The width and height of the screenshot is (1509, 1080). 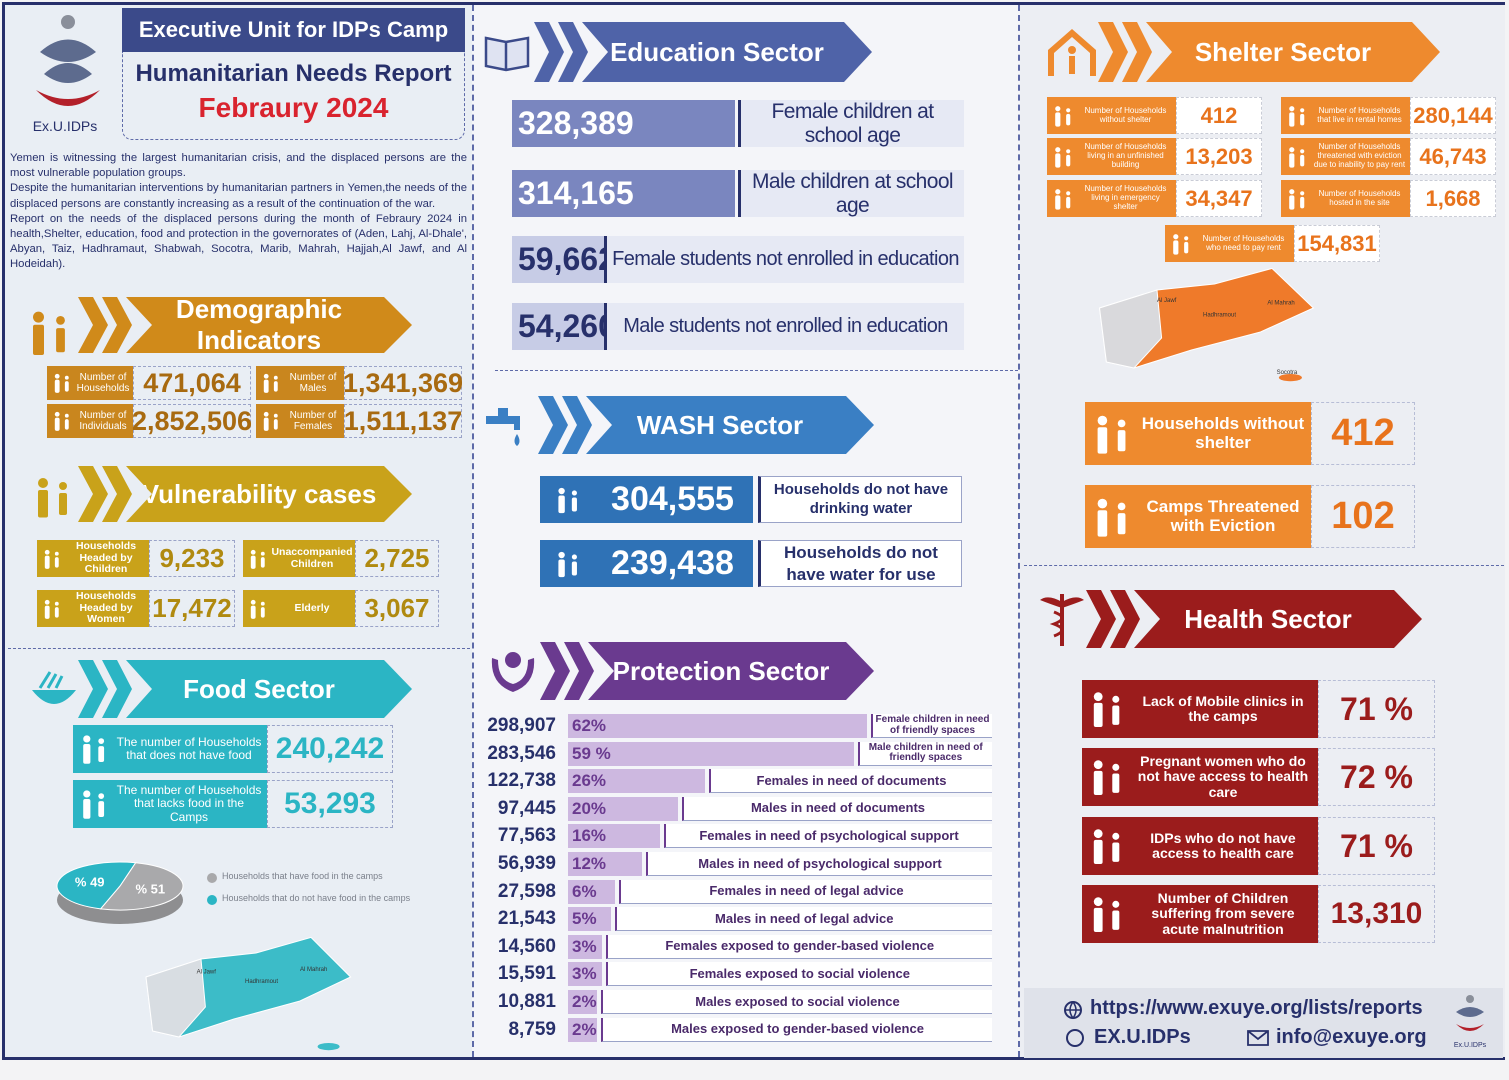 I want to click on protection-label: Males in need of documents, so click(x=837, y=808).